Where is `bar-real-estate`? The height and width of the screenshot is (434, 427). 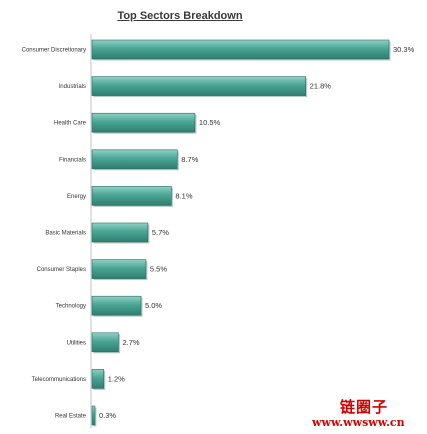
bar-real-estate is located at coordinates (93, 415).